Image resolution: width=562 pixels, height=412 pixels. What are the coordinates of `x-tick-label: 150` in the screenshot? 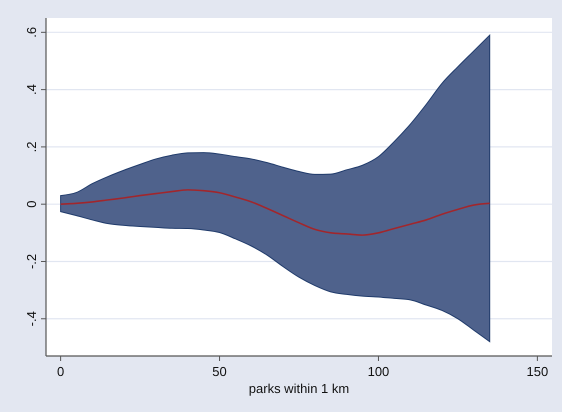 It's located at (537, 371).